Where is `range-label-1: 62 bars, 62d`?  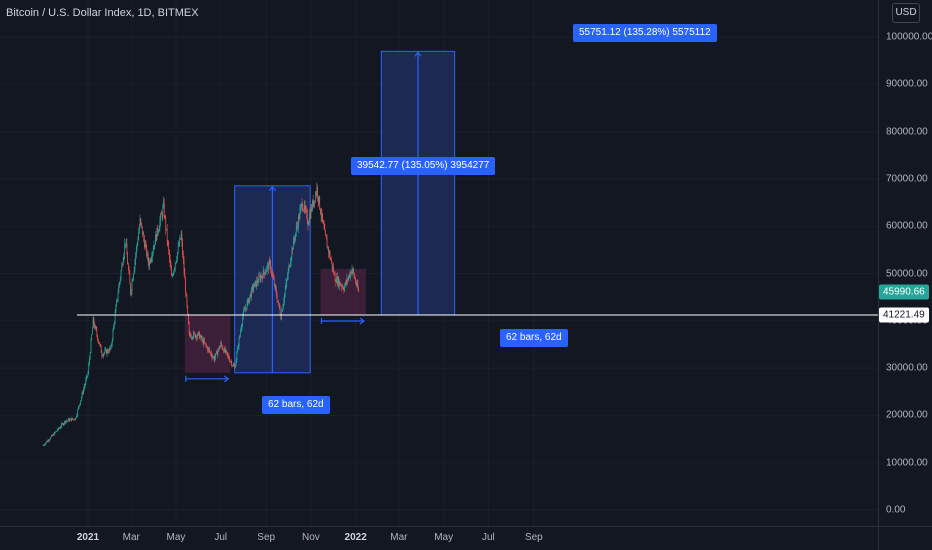
range-label-1: 62 bars, 62d is located at coordinates (296, 405).